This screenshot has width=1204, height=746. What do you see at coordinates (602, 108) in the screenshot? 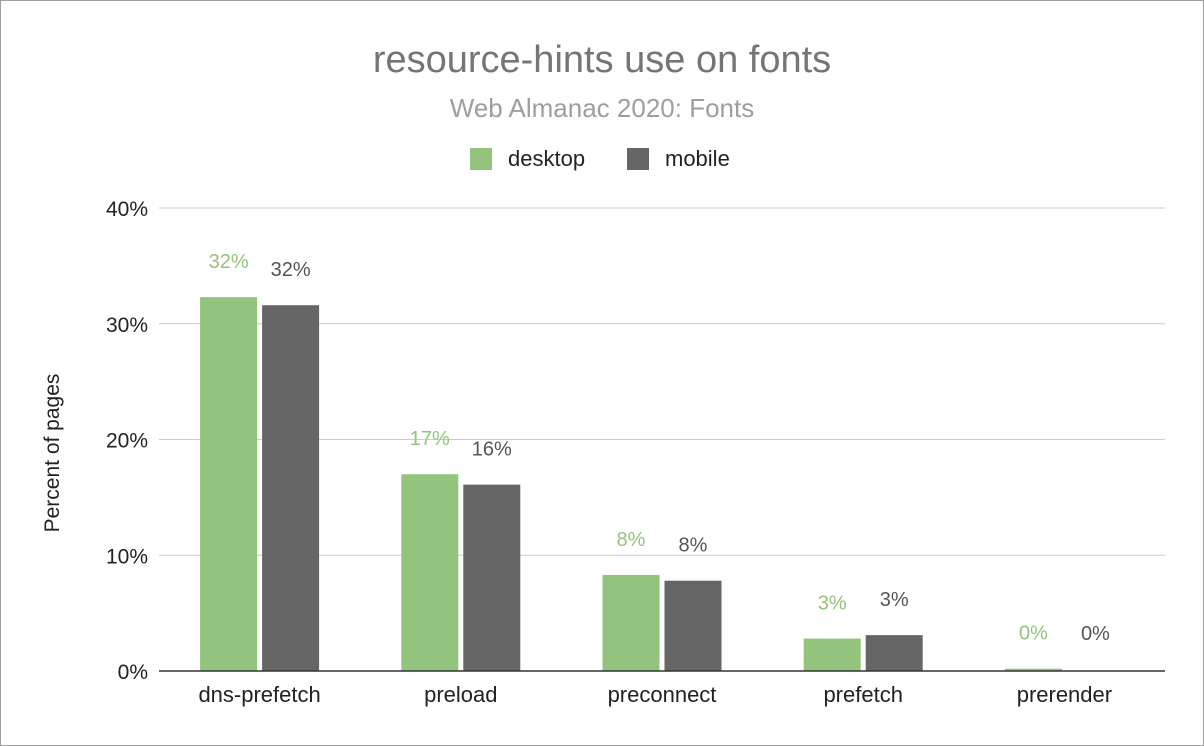
I see `chart-subtitle: Web Almanac 2020: Fonts` at bounding box center [602, 108].